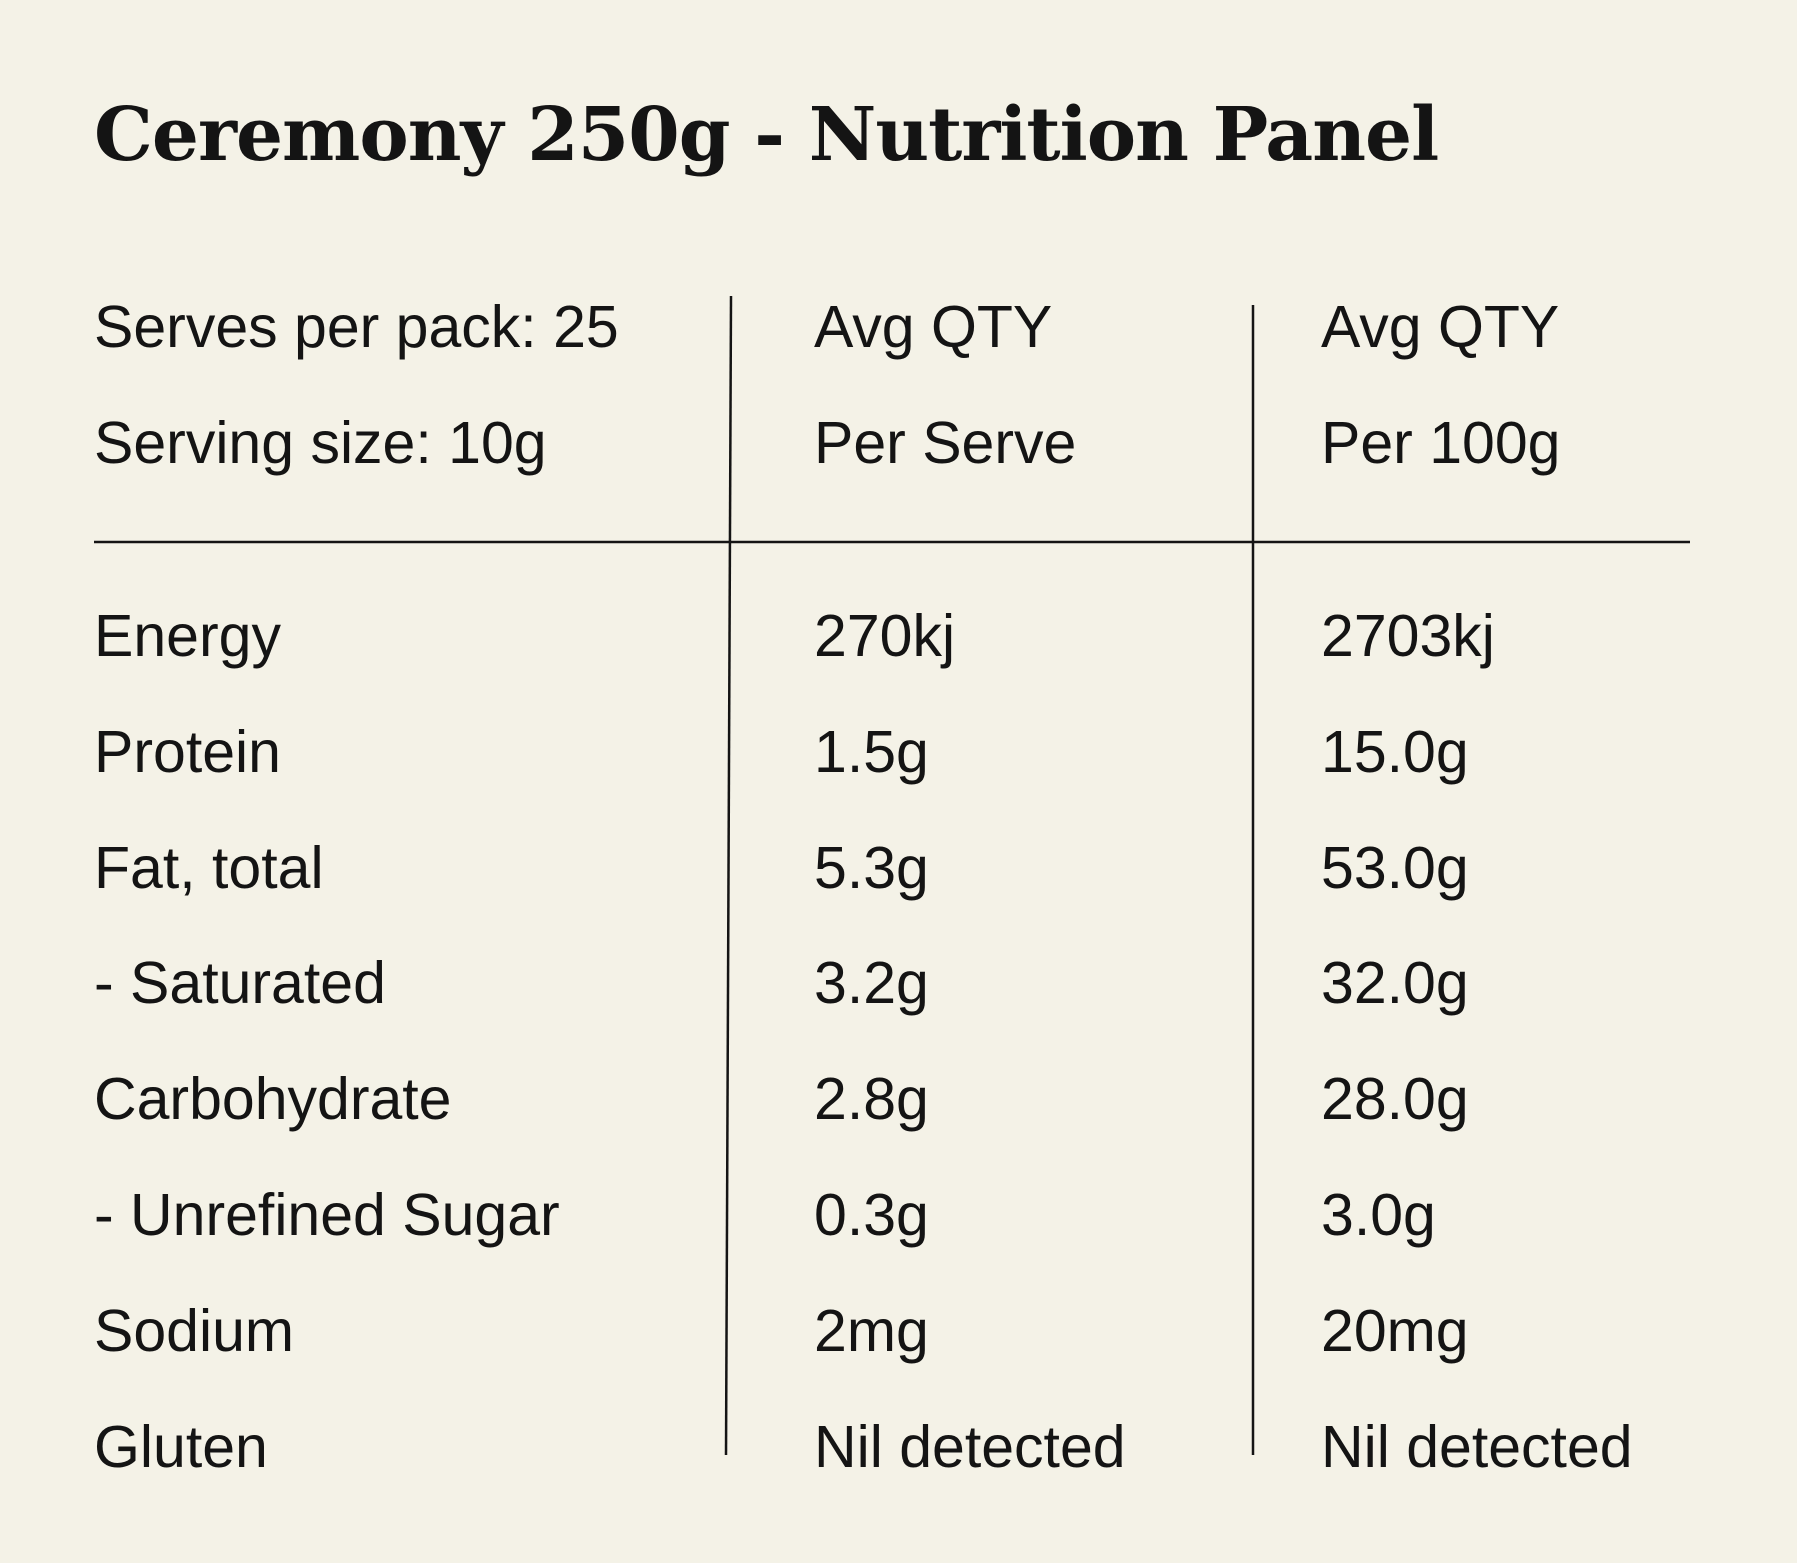  What do you see at coordinates (1395, 867) in the screenshot?
I see `nutrient-value: 53.0g` at bounding box center [1395, 867].